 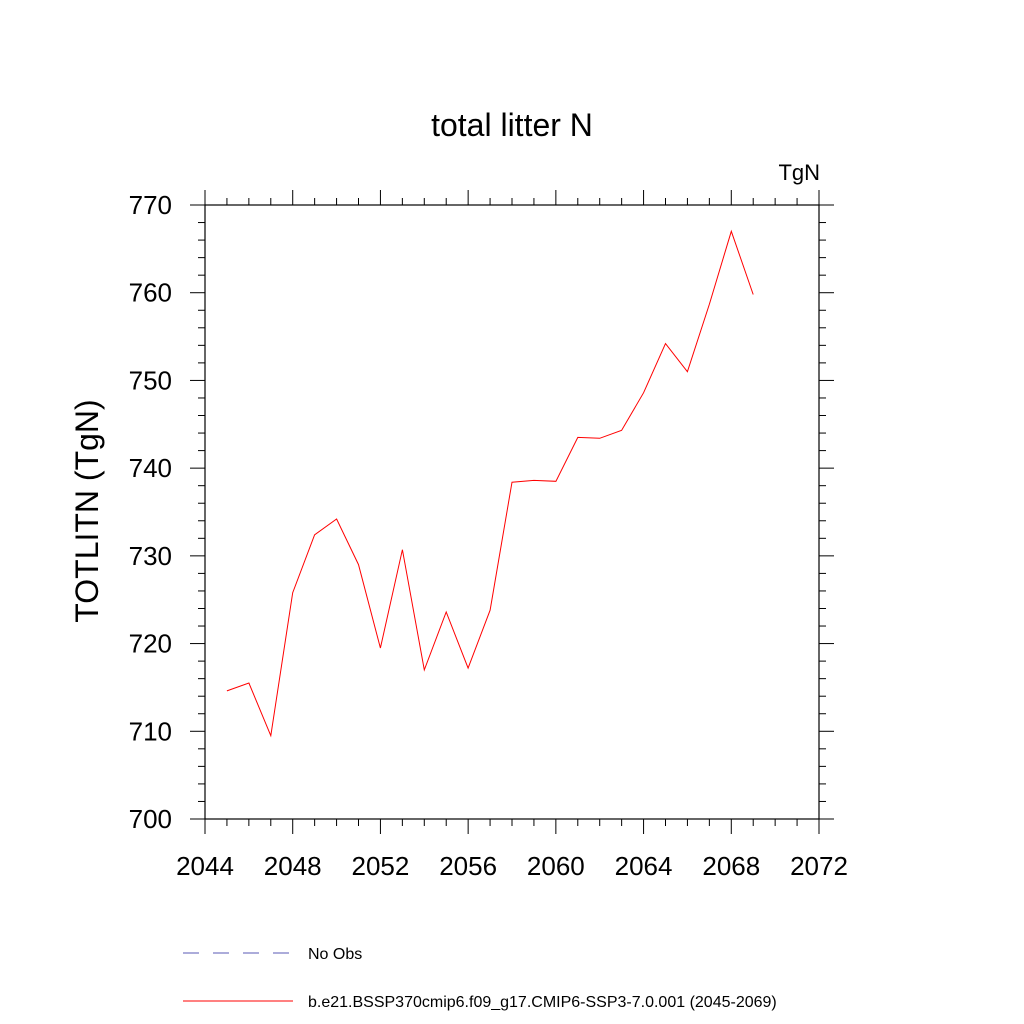 I want to click on x-tick-label: 2064, so click(x=644, y=866).